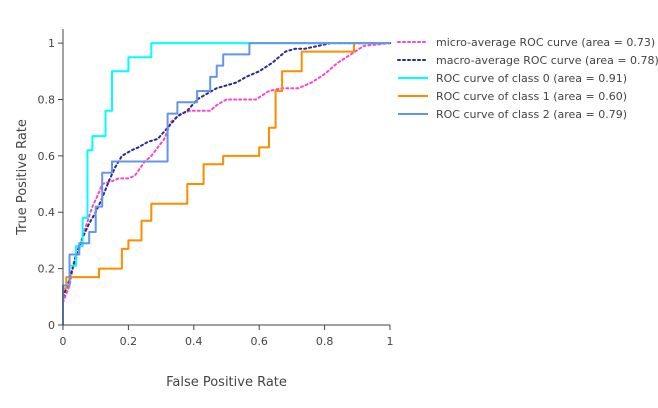  I want to click on x-axis-title: False Positive Rate, so click(226, 382).